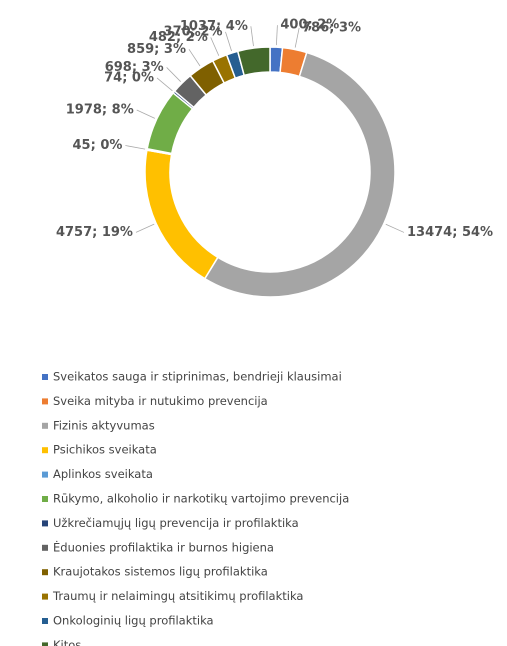 The height and width of the screenshot is (646, 507). I want to click on data-label: 45; 0%, so click(98, 145).